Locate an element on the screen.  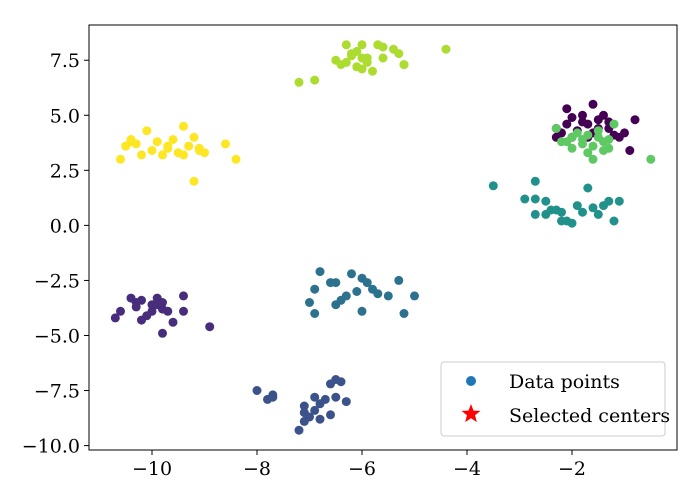
y-axis: −10.0 −7.5 −5.0 −2.5 0.0 2.5 5.0 7.5 is located at coordinates (55, 254).